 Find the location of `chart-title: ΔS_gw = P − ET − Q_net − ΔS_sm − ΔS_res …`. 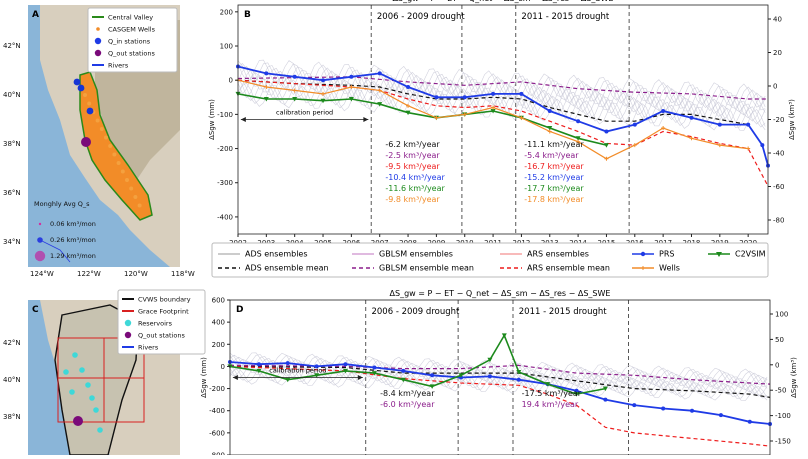

chart-title: ΔS_gw = P − ET − Q_net − ΔS_sm − ΔS_res … is located at coordinates (503, 1).